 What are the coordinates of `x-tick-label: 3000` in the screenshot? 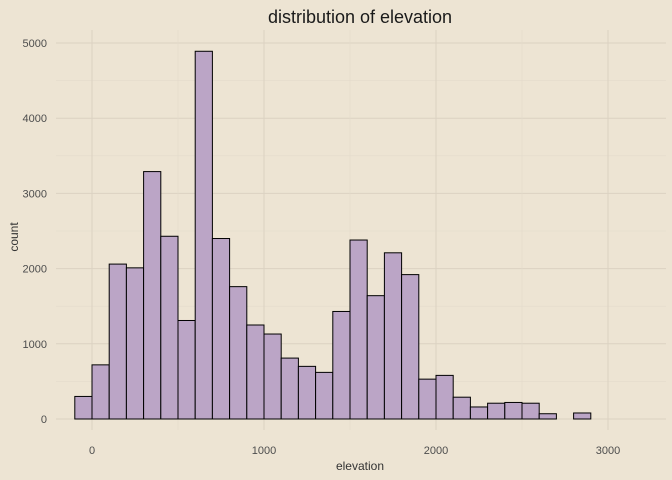 It's located at (608, 451).